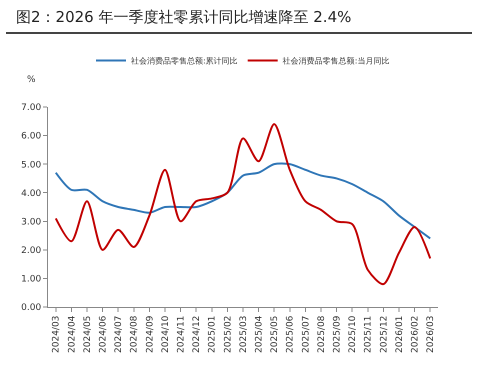 This screenshot has height=375, width=478. What do you see at coordinates (399, 334) in the screenshot?
I see `x-tick-label: 2026/01` at bounding box center [399, 334].